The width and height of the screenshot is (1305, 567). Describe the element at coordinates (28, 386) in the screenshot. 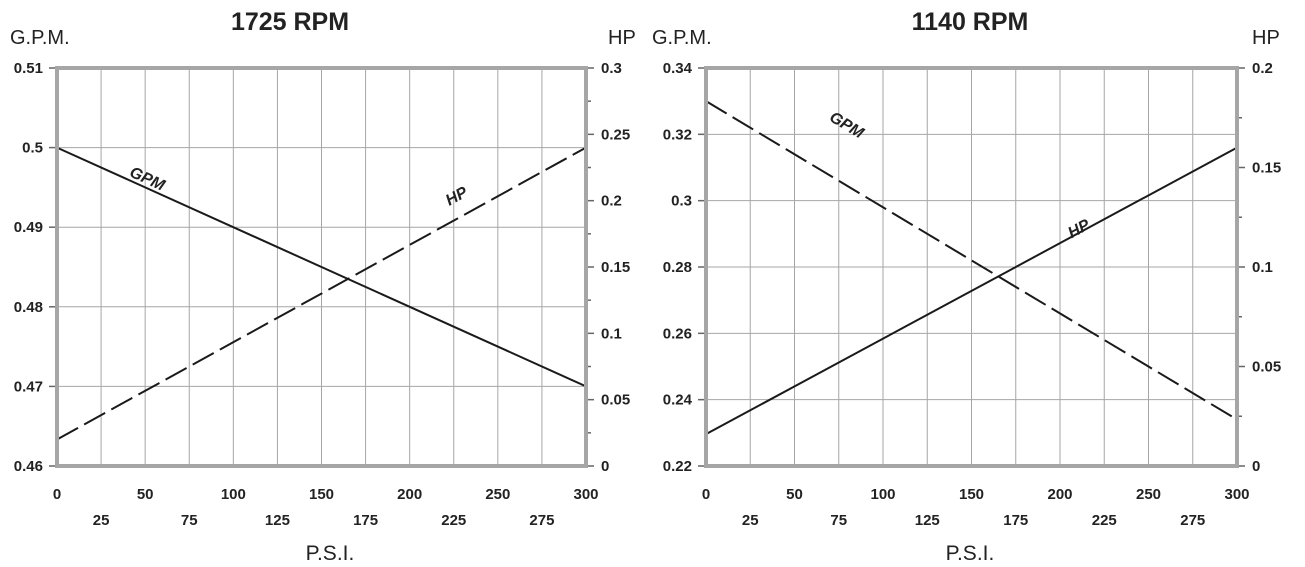

I see `left-axis-tick-label: 0.47` at that location.